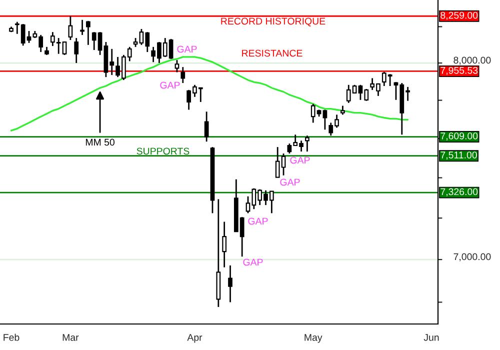  What do you see at coordinates (459, 16) in the screenshot?
I see `ref-line-label: 8,259.00` at bounding box center [459, 16].